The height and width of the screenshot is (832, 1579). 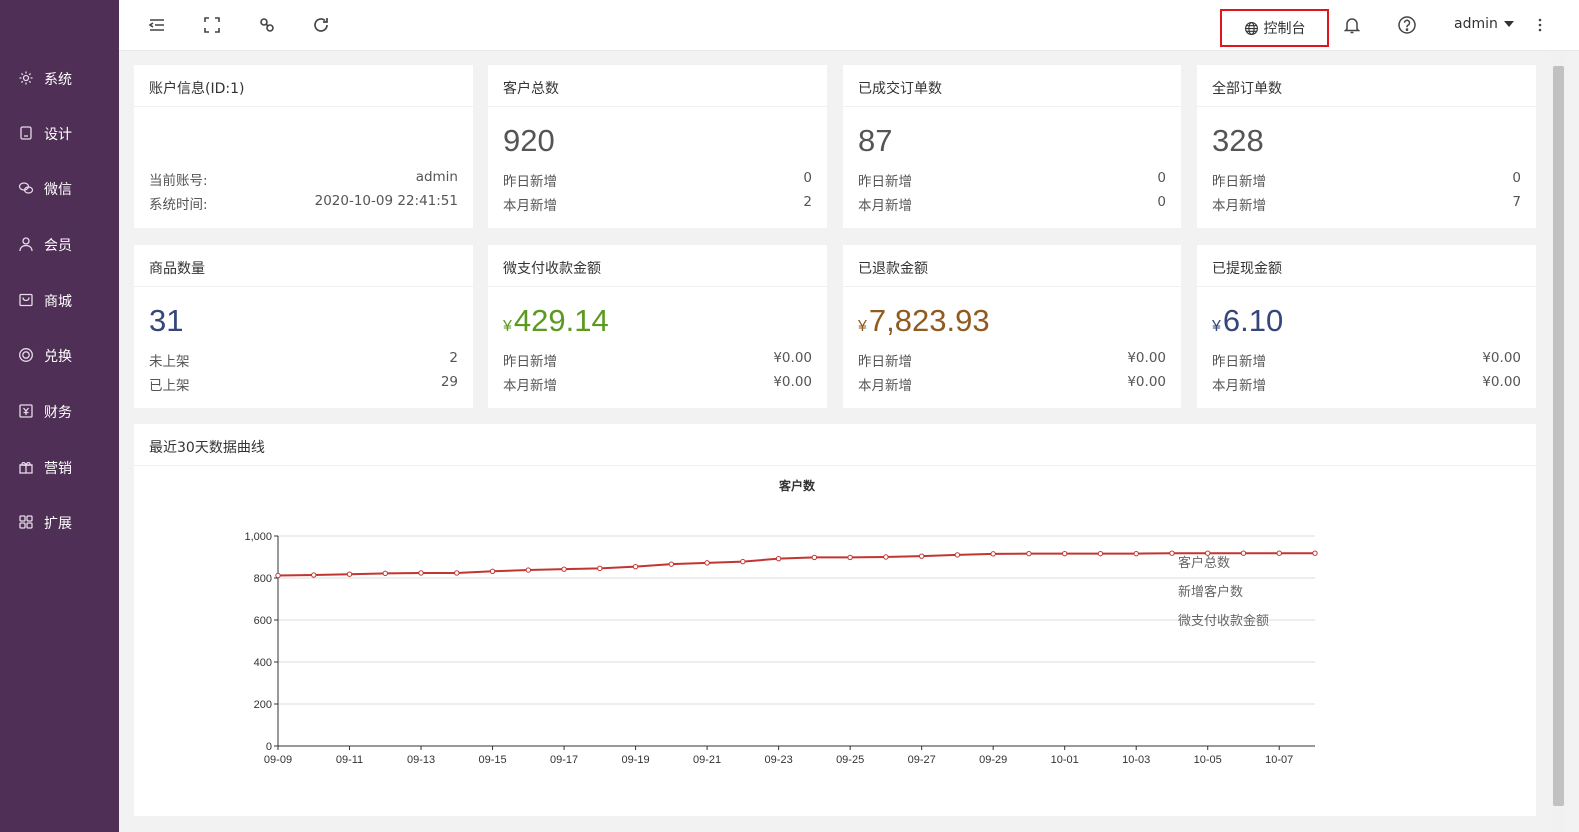 What do you see at coordinates (267, 25) in the screenshot?
I see `link-icon` at bounding box center [267, 25].